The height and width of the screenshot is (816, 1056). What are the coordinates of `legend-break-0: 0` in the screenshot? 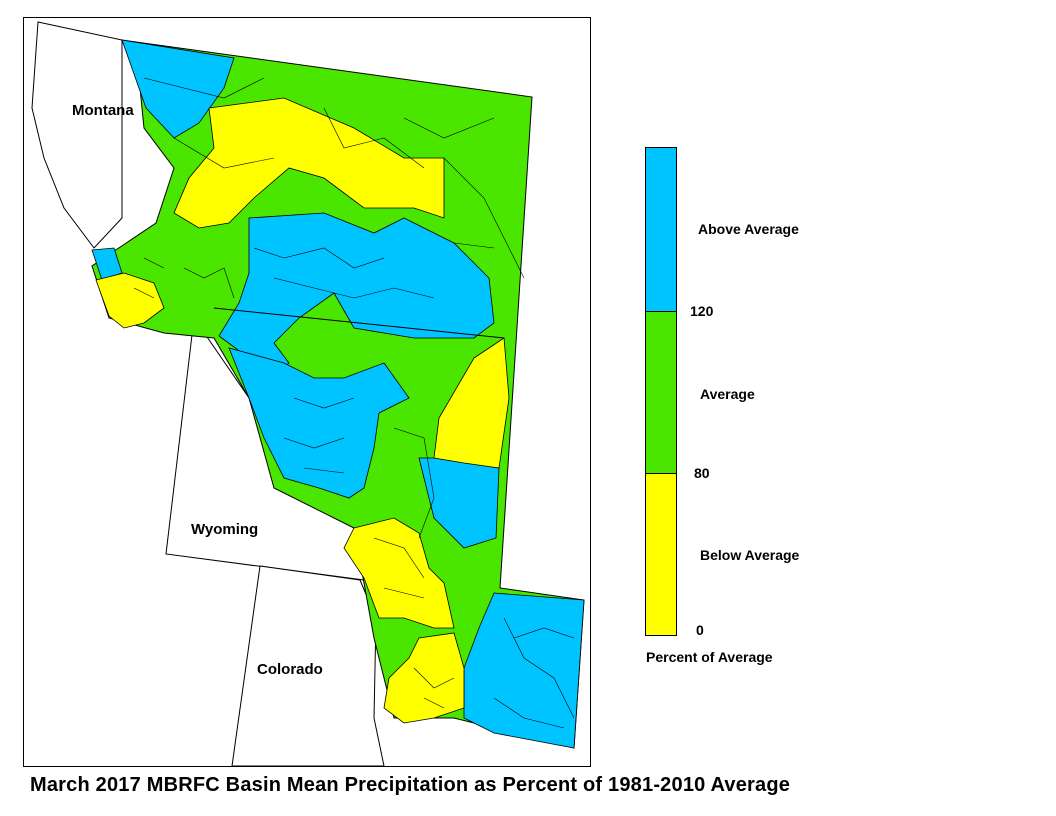 It's located at (700, 630).